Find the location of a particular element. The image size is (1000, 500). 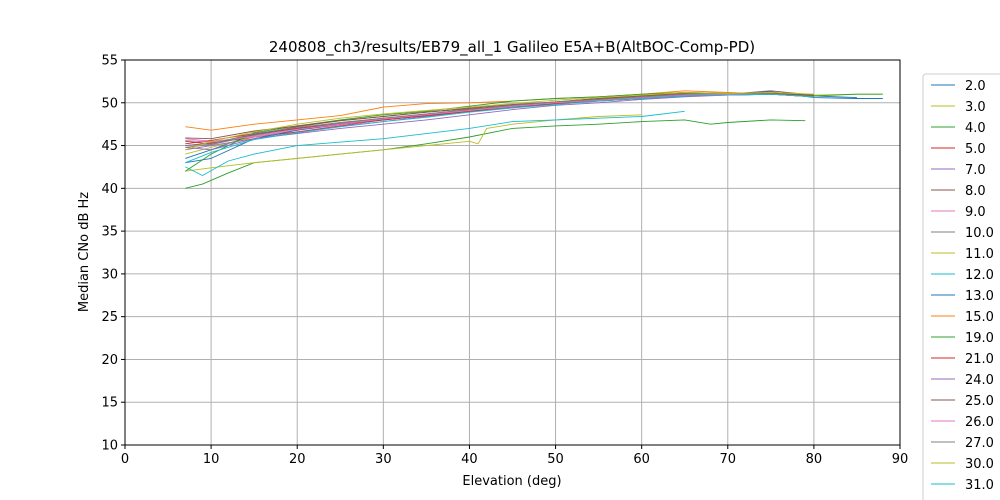

y-tick-label: 35 is located at coordinates (109, 232).